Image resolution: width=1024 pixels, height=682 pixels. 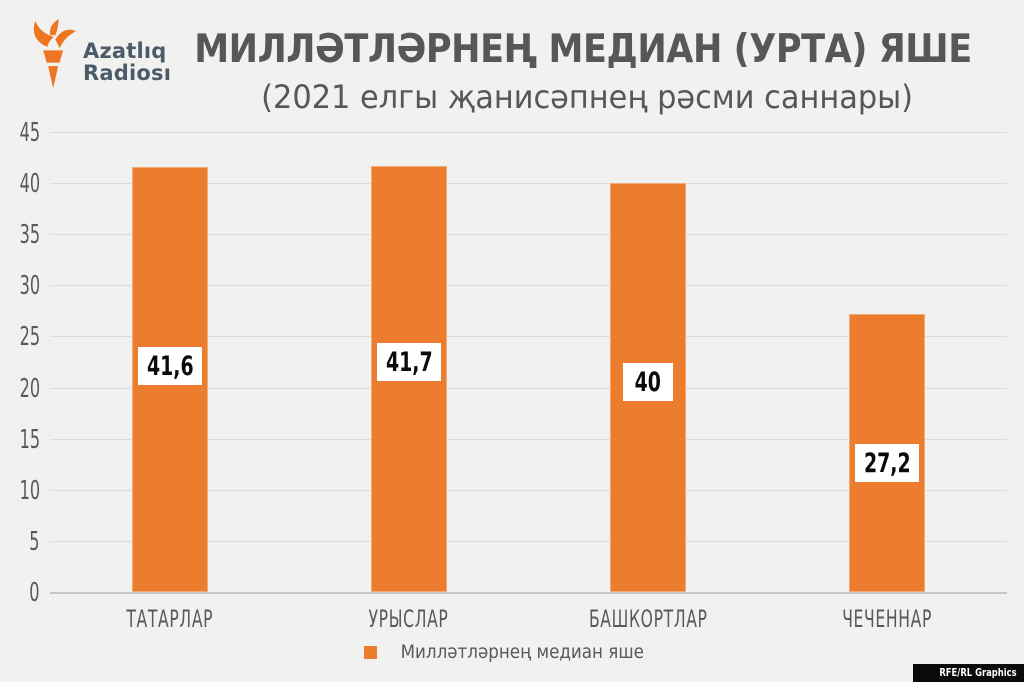 I want to click on legend-label: Милләтләрнең медиан яше, so click(x=522, y=652).